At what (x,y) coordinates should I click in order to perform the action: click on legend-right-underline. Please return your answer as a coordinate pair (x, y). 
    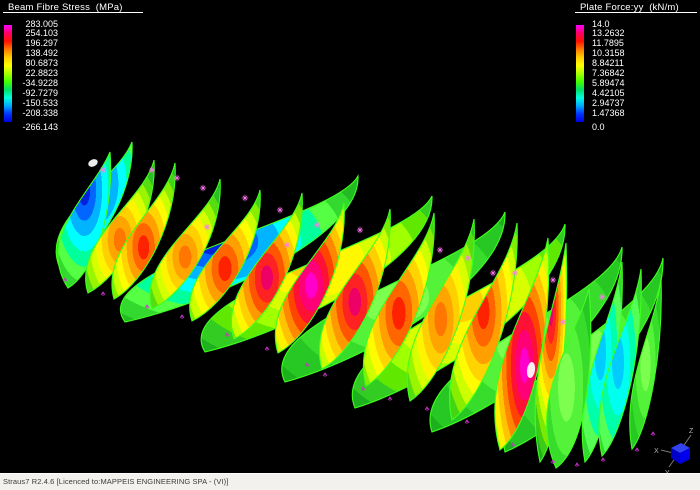
    Looking at the image, I should click on (636, 12).